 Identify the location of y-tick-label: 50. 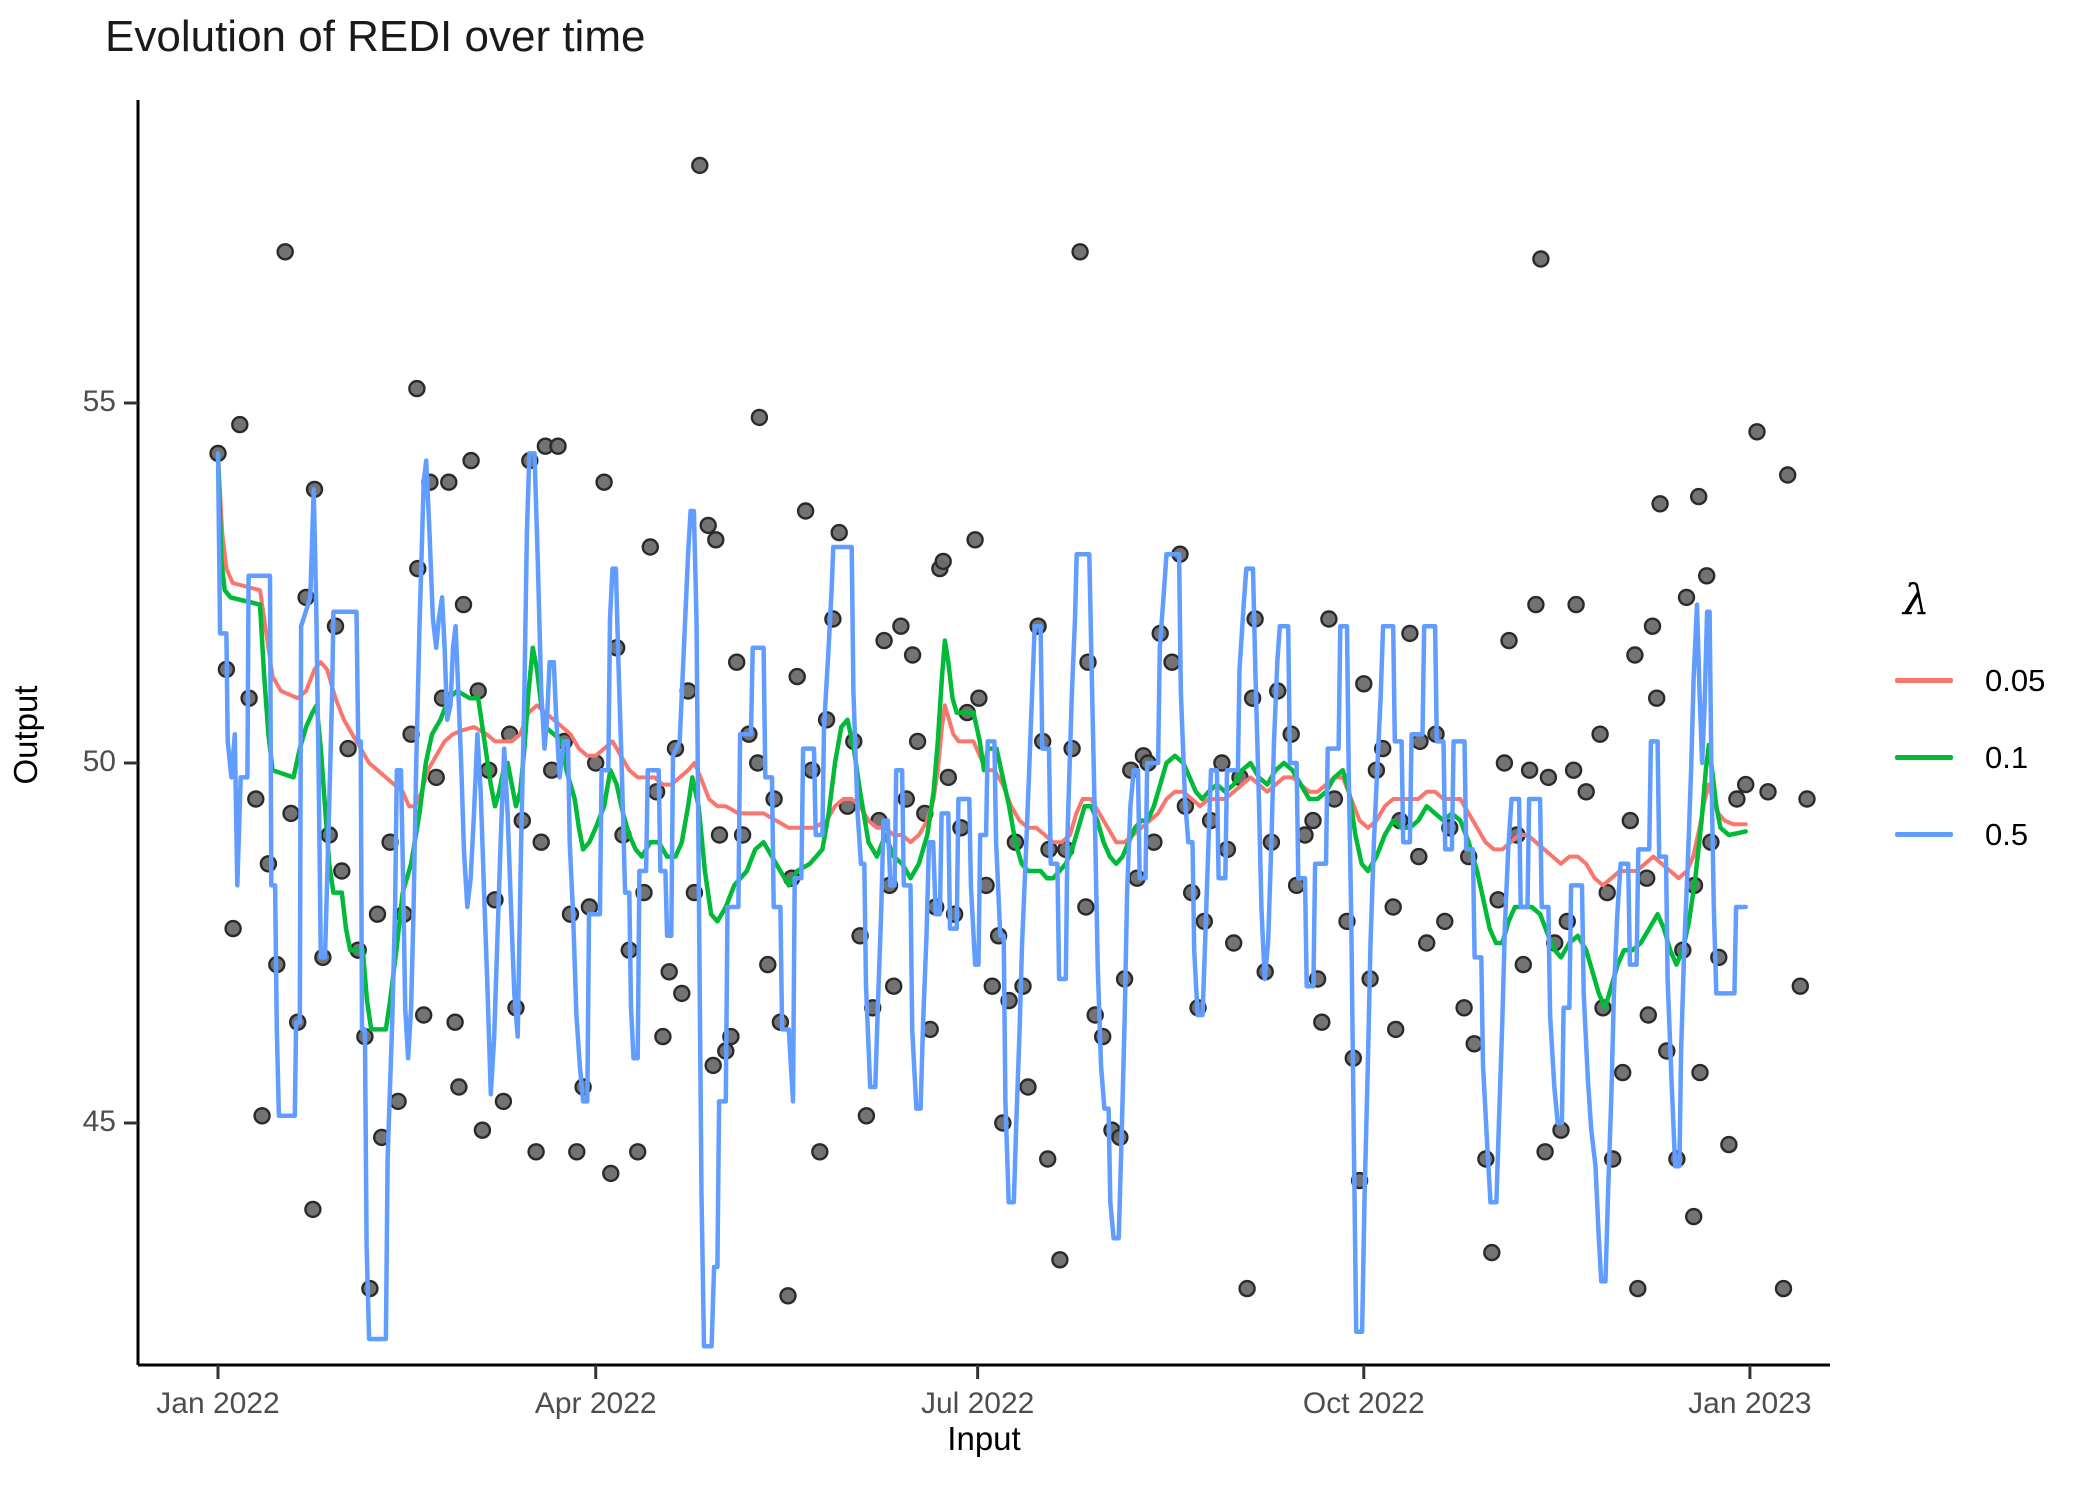
(99, 761).